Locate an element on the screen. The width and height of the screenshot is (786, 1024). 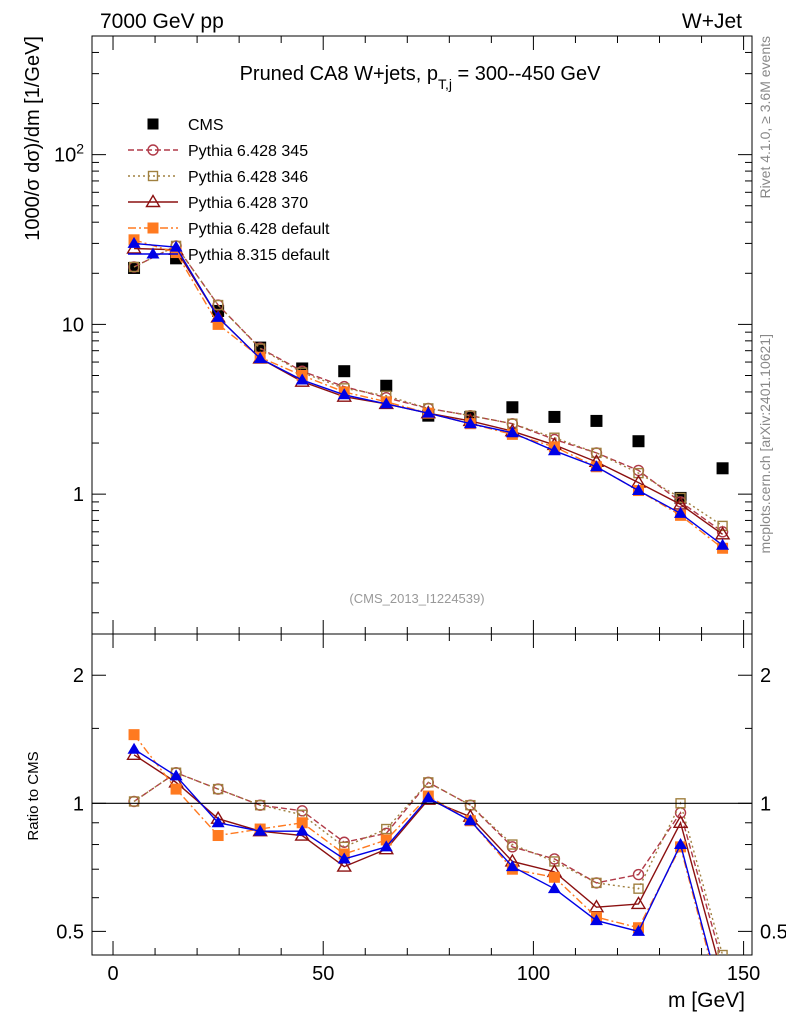
y-tick-exponent: 2 is located at coordinates (80, 149).